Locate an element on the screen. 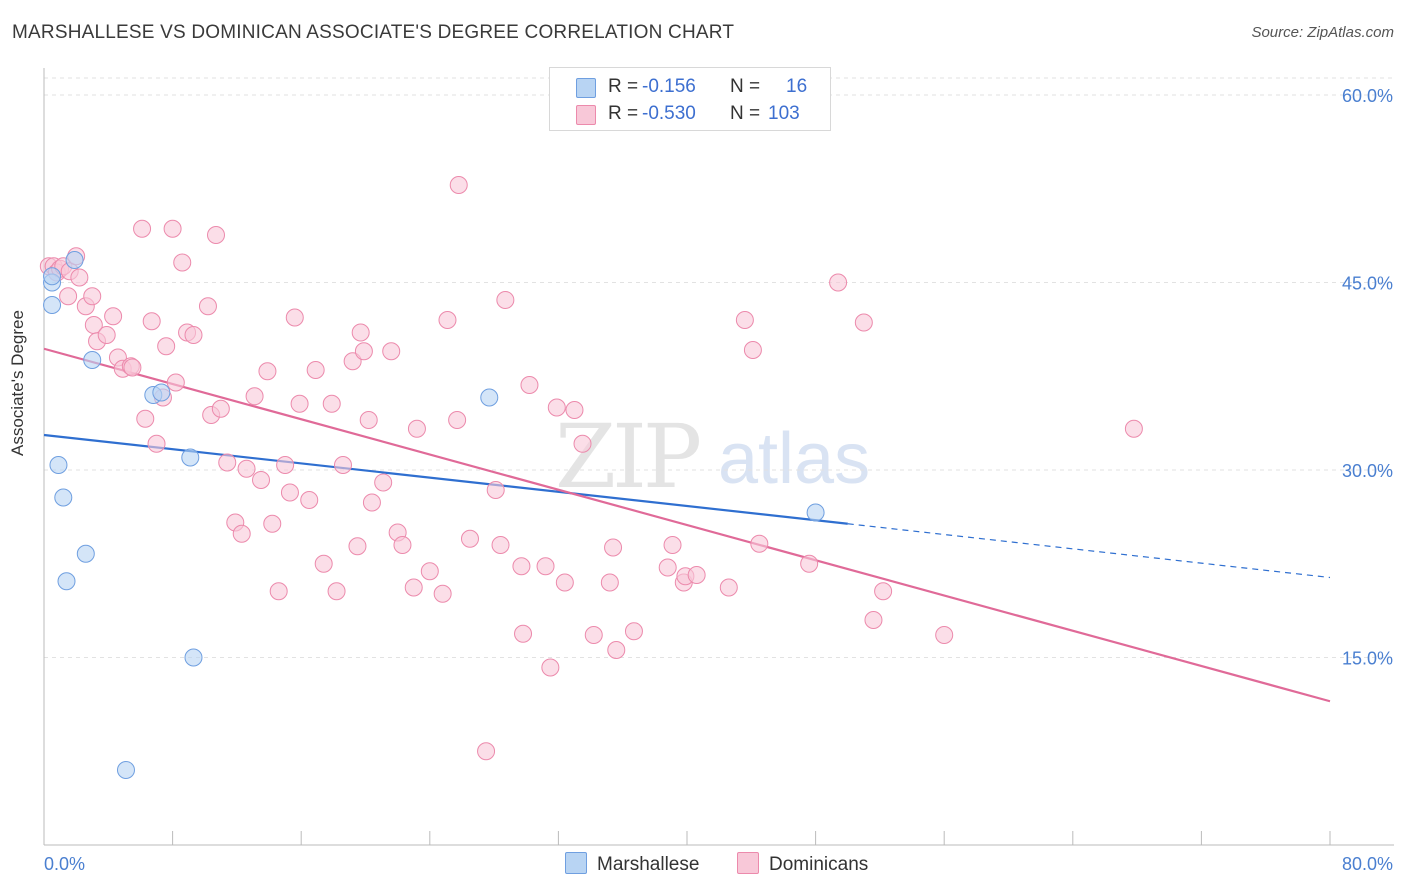  dominican-legend-label: Dominicans is located at coordinates (819, 864).